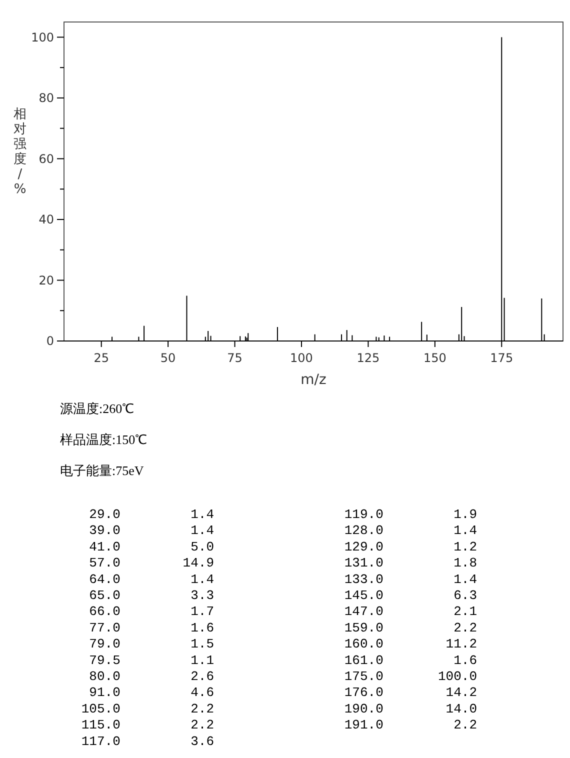 The height and width of the screenshot is (758, 570). What do you see at coordinates (410, 660) in the screenshot?
I see `text: 161.0 1.6` at bounding box center [410, 660].